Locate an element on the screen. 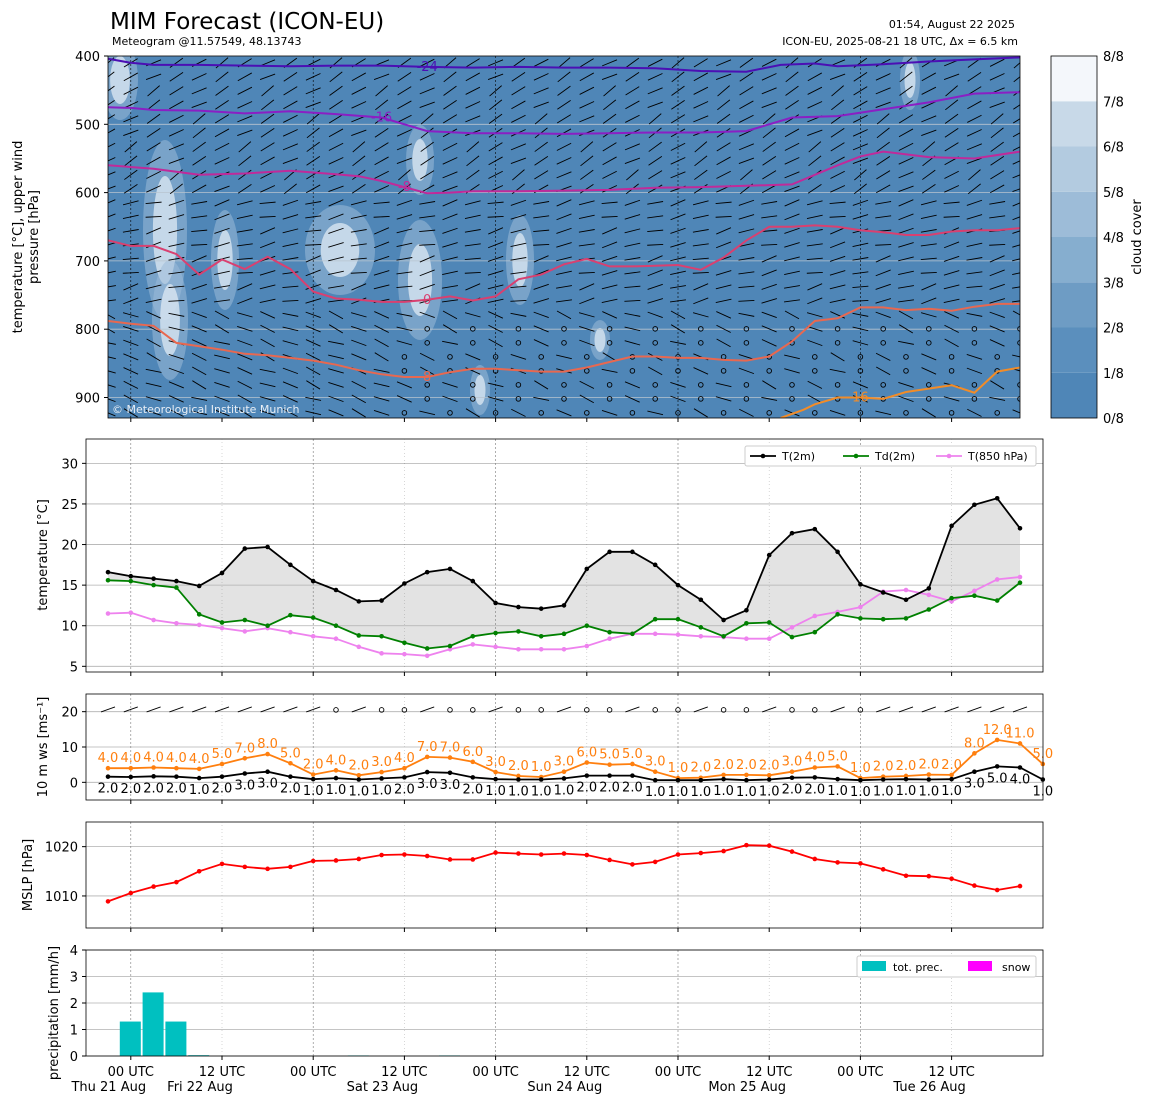  legend-label: tot. prec. is located at coordinates (918, 967).